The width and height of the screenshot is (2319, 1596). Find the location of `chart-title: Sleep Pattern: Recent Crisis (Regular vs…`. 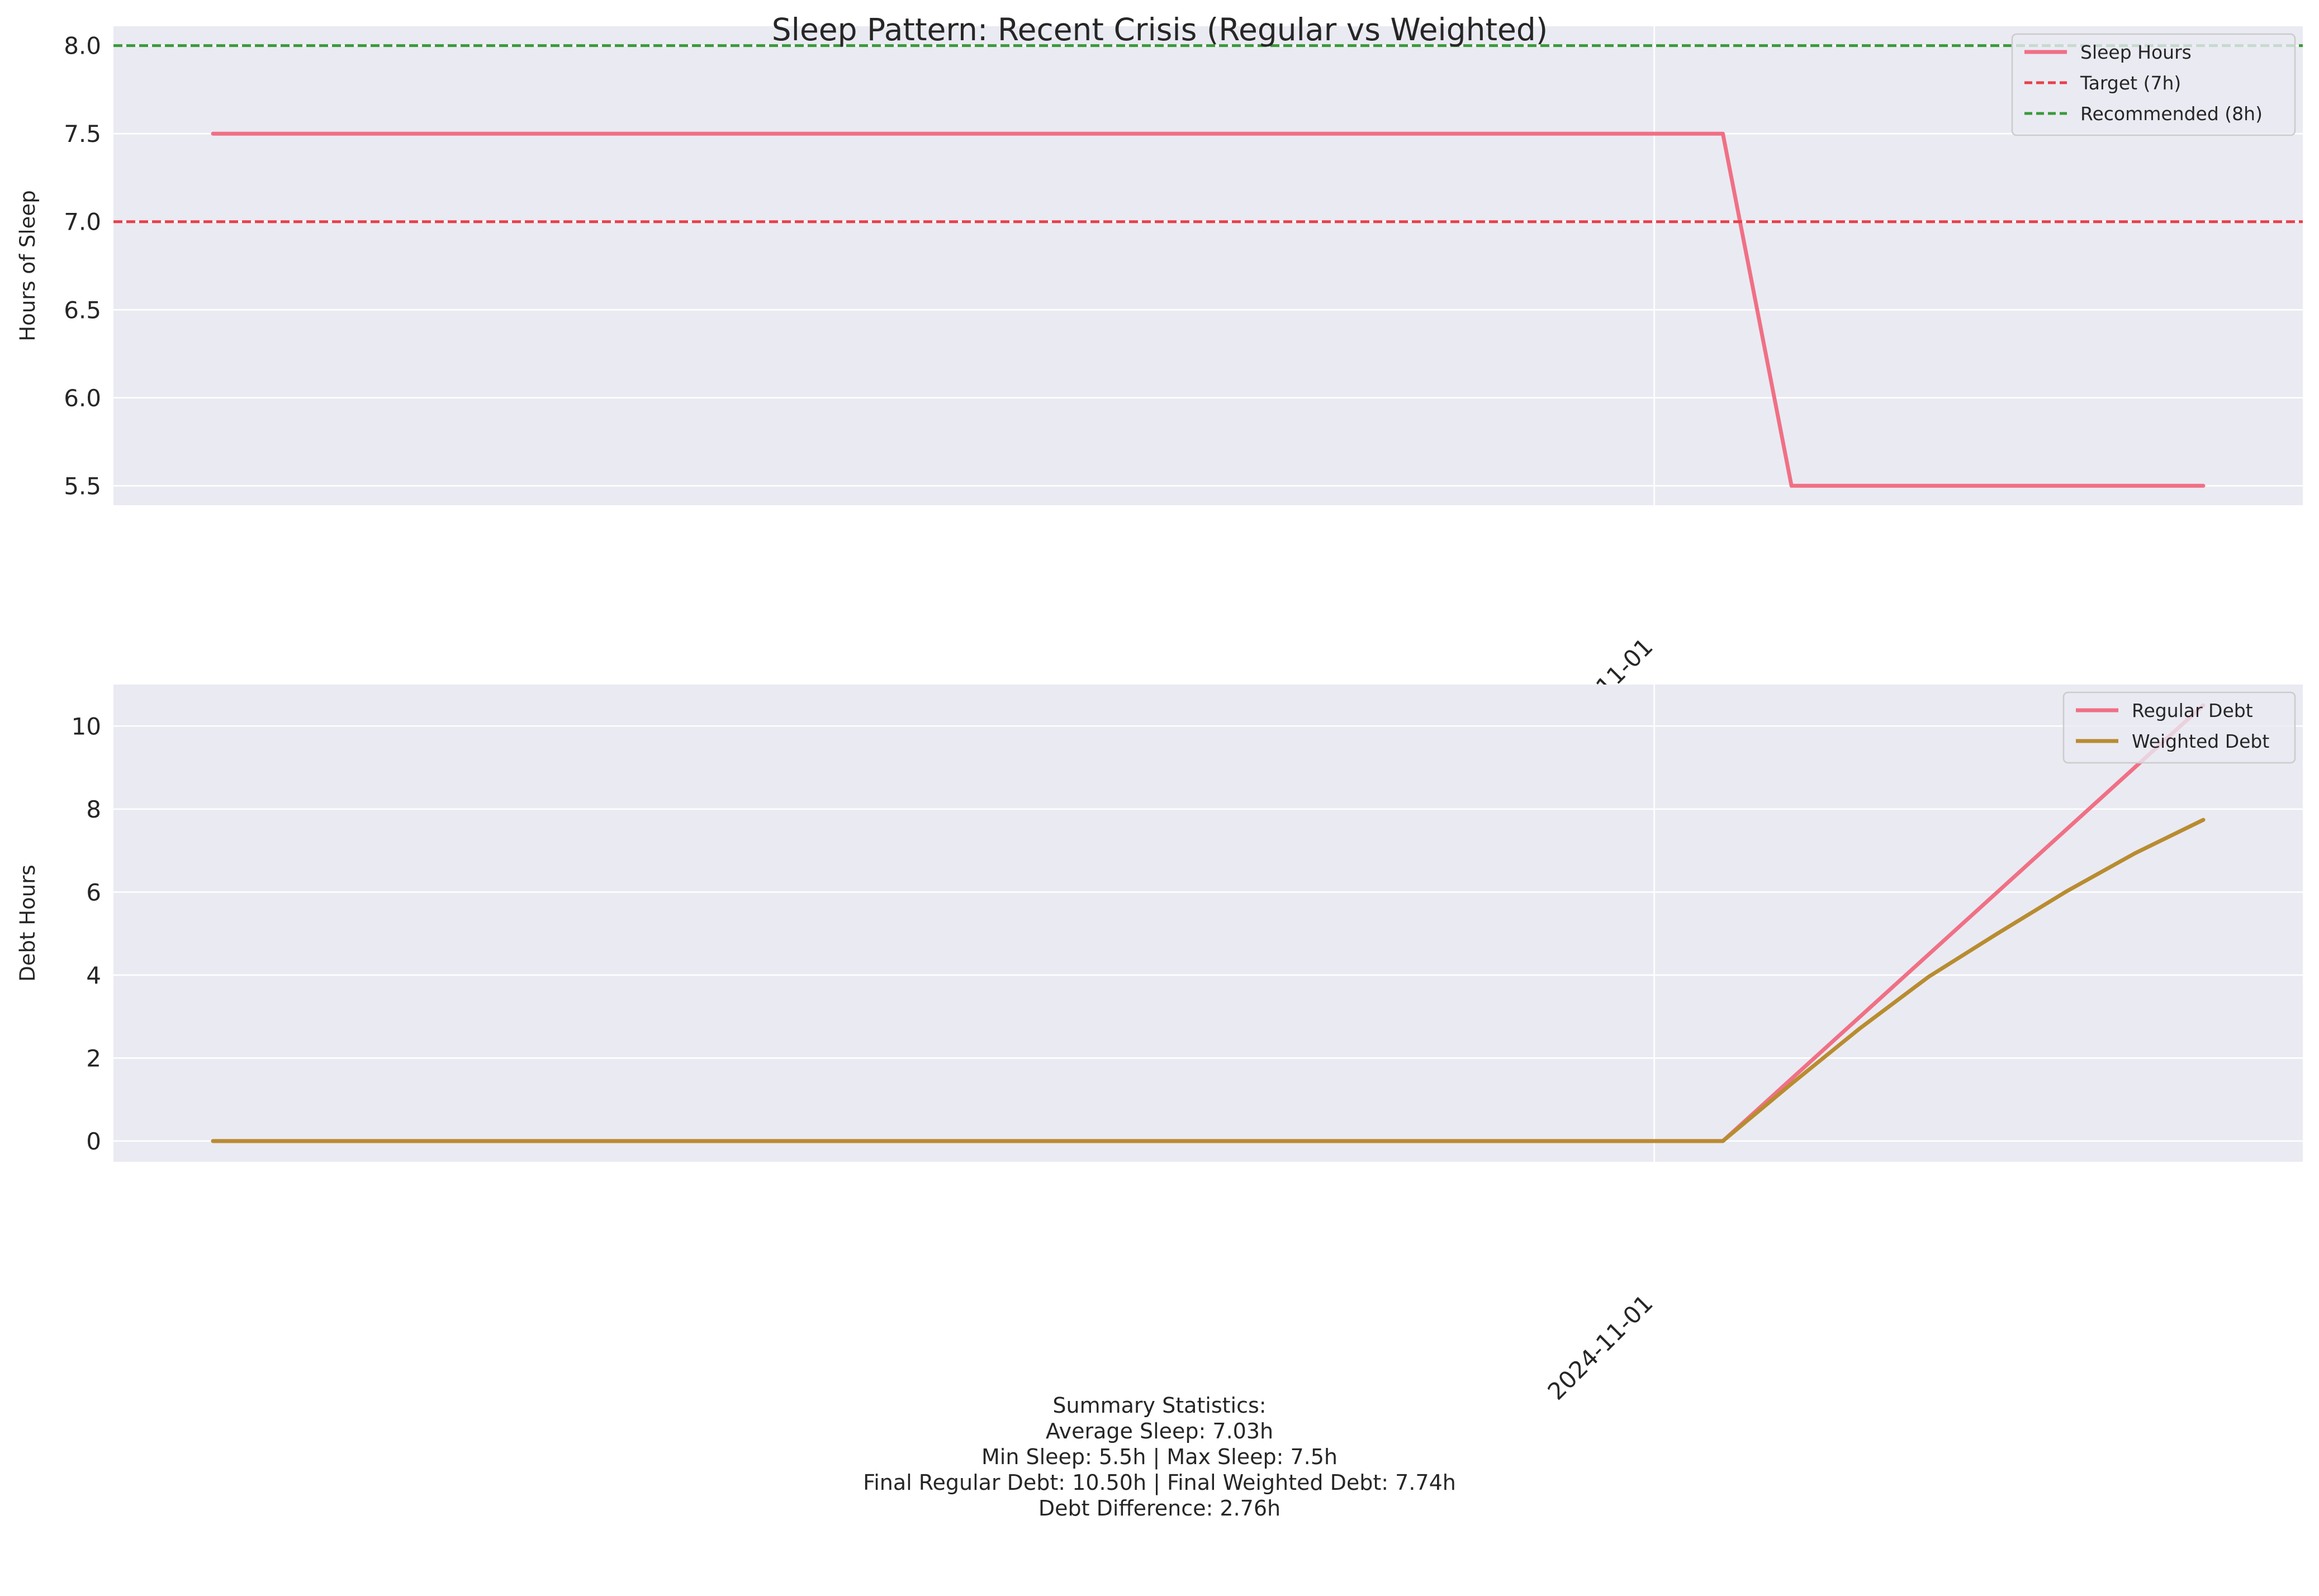

chart-title: Sleep Pattern: Recent Crisis (Regular vs… is located at coordinates (1160, 30).